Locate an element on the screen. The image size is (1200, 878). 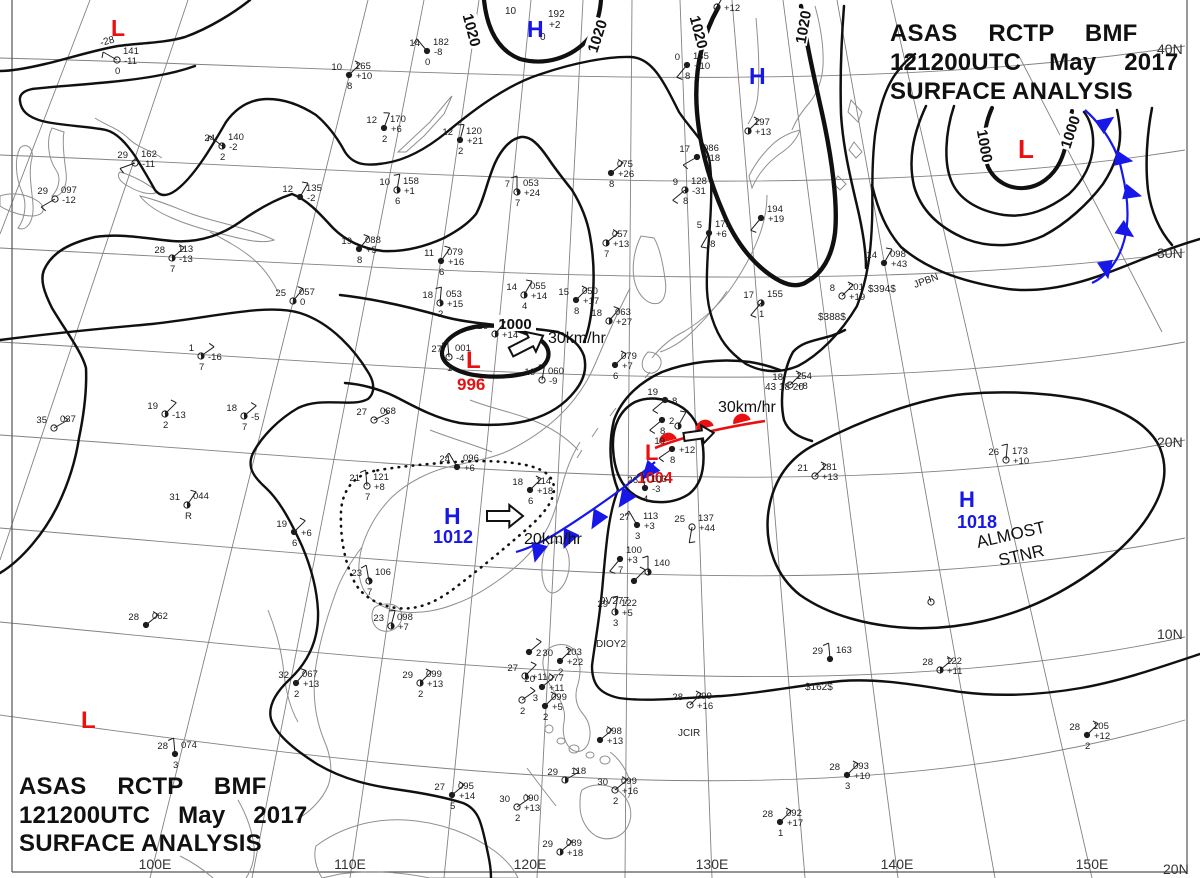
svg-text: 135 is located at coordinates (701, 56).